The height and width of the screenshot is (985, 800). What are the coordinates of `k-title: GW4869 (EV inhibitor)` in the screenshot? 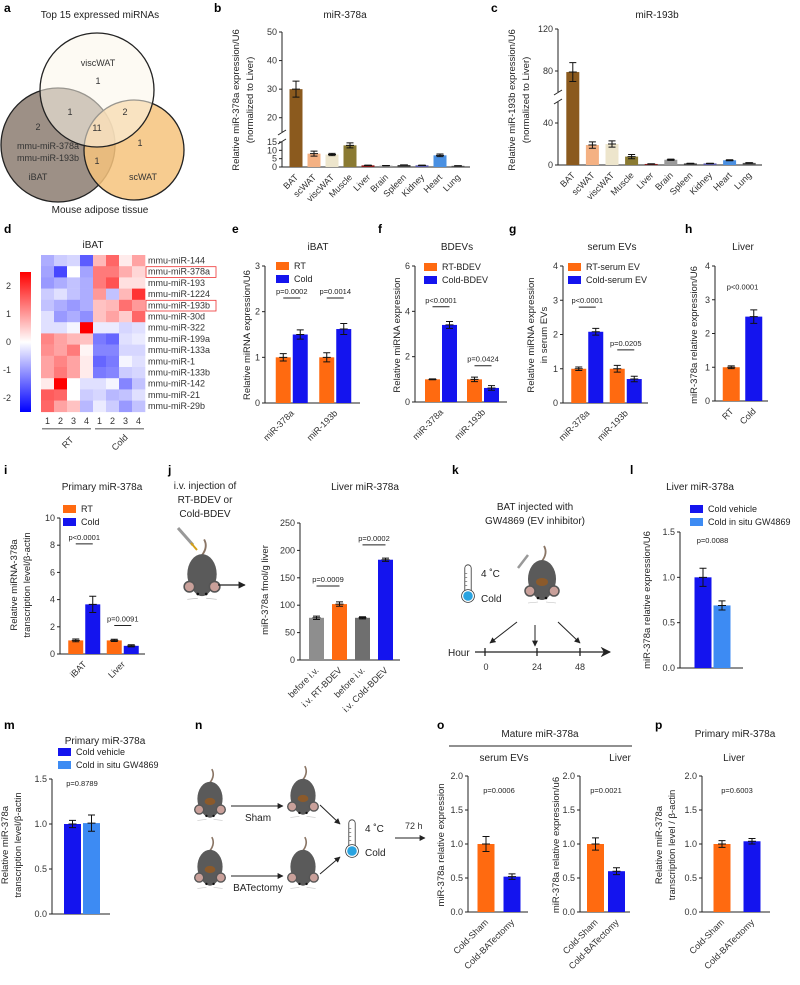 It's located at (535, 521).